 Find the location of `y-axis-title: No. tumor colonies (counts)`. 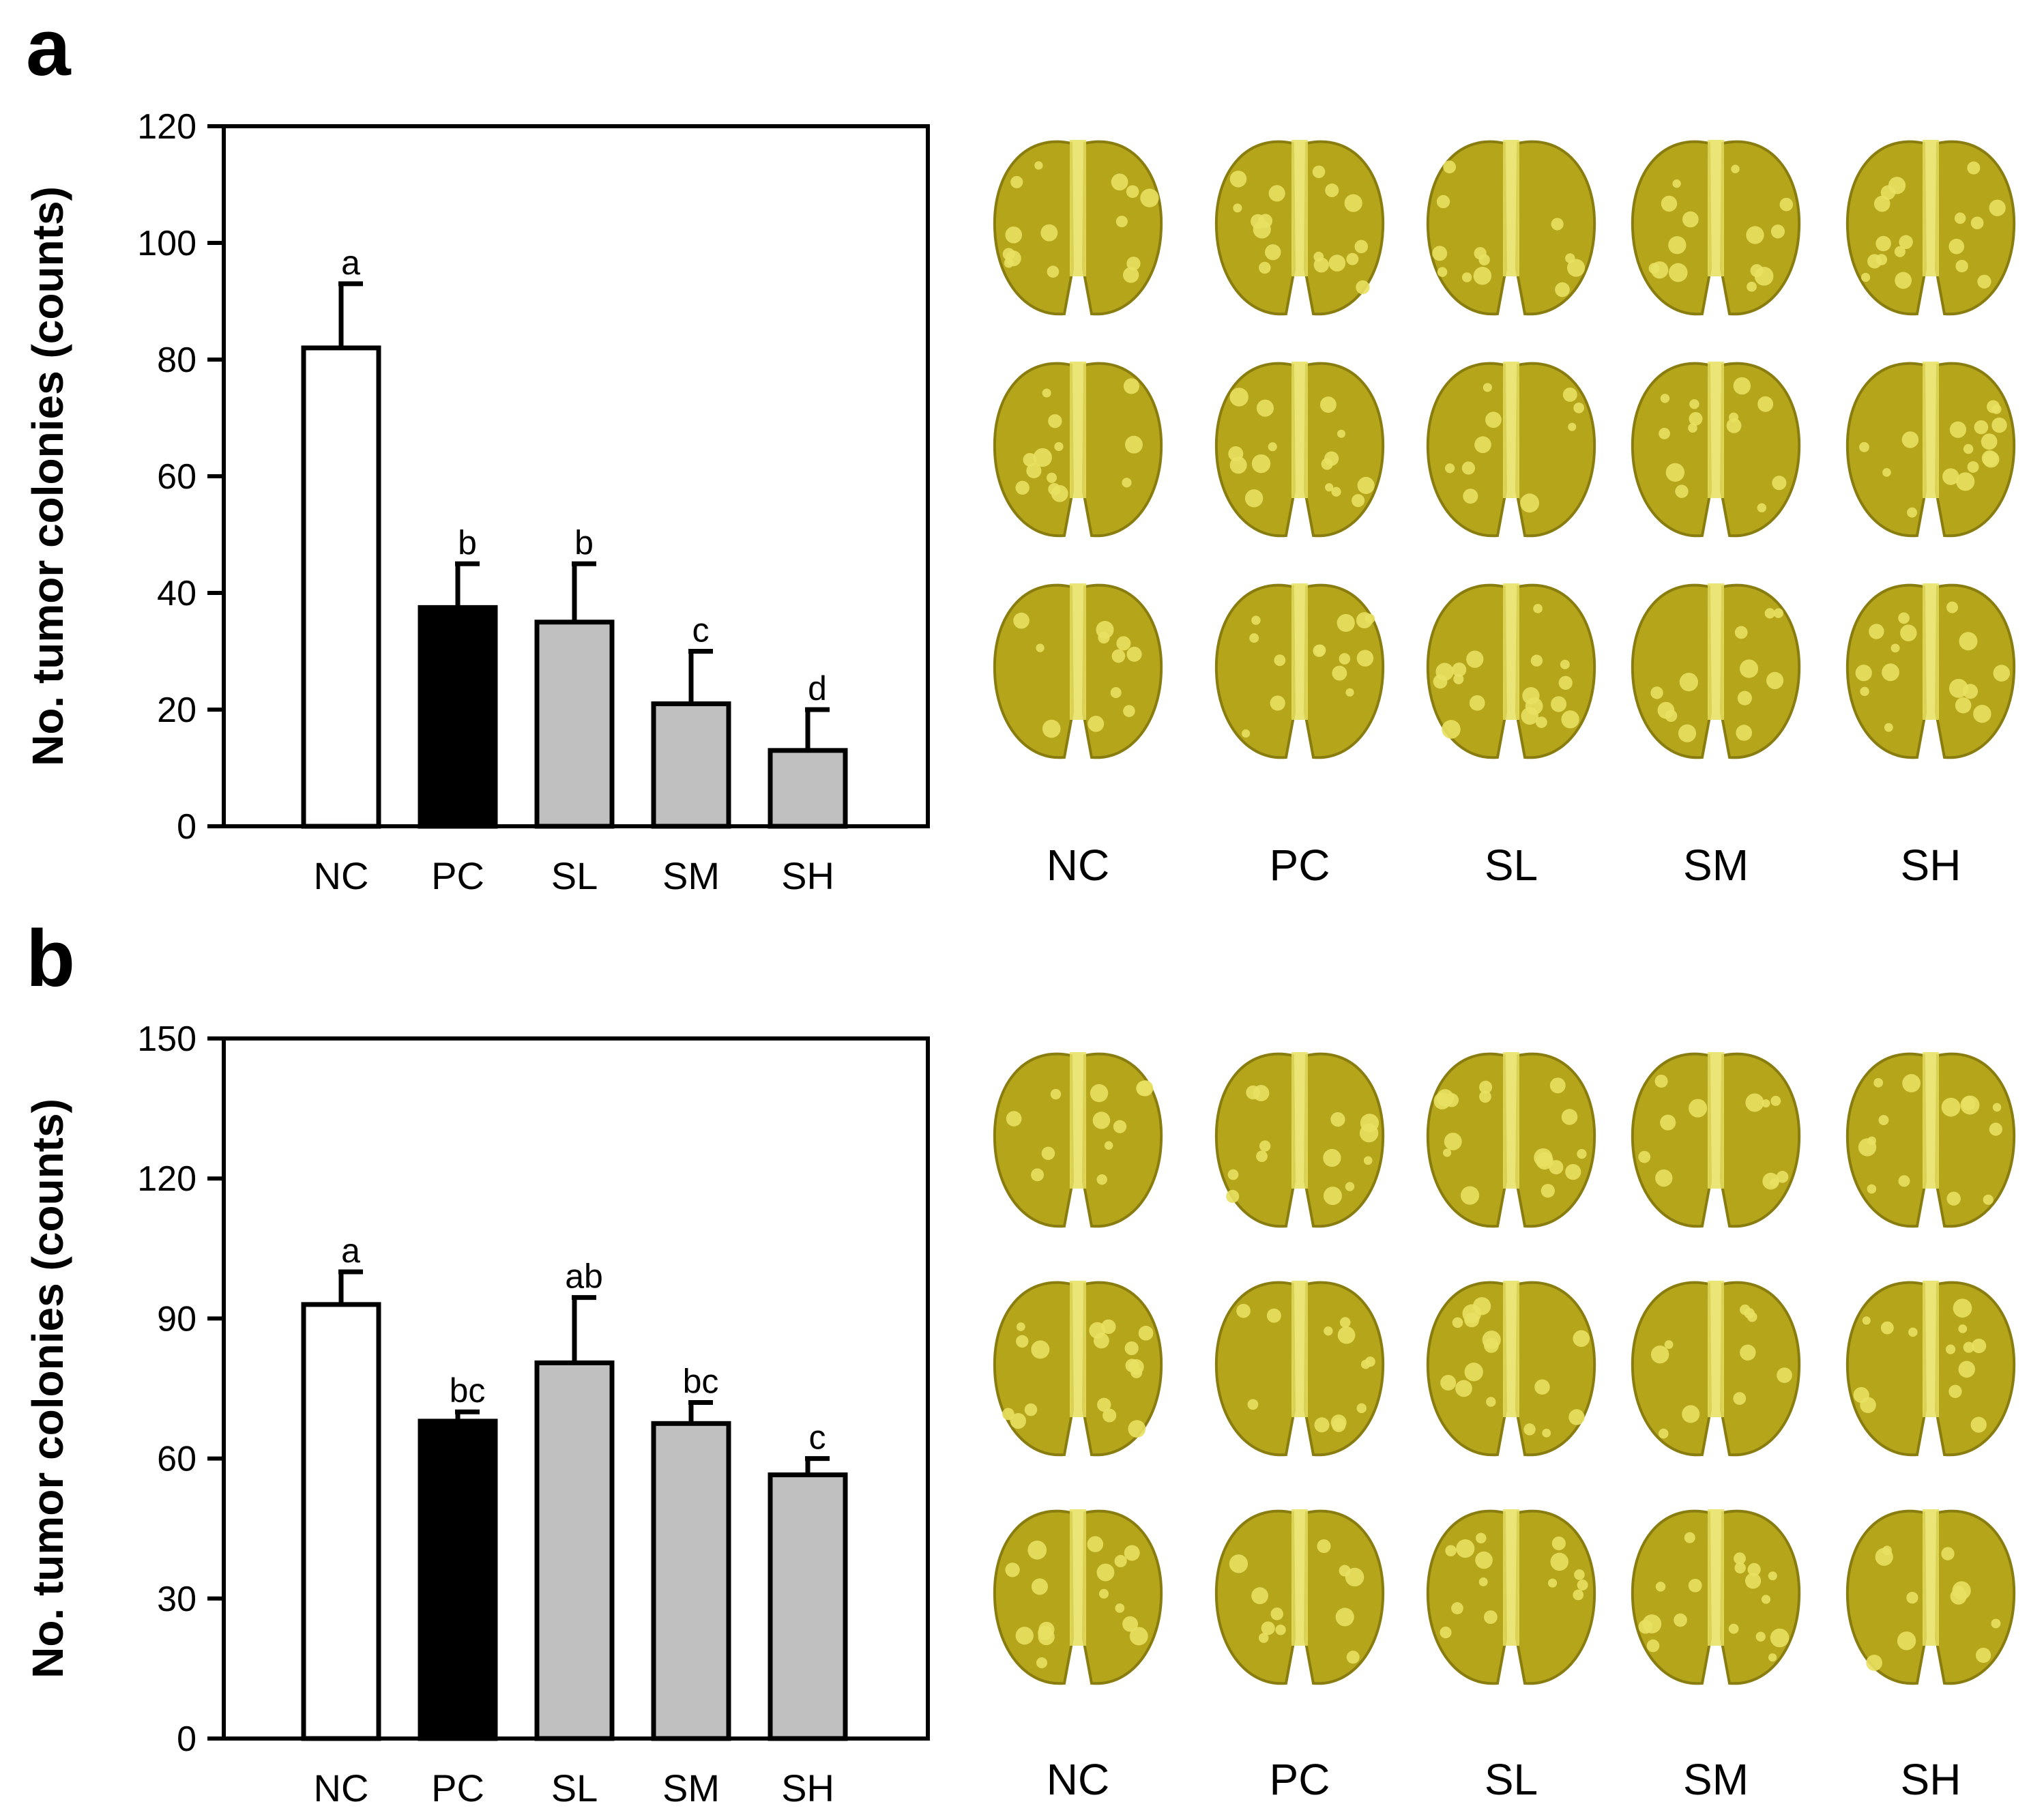

y-axis-title: No. tumor colonies (counts) is located at coordinates (48, 476).